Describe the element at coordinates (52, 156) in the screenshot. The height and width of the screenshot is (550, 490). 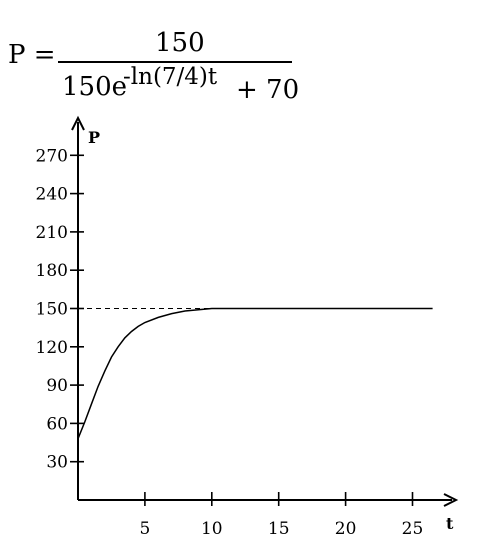
I see `y-tick-label: 270` at that location.